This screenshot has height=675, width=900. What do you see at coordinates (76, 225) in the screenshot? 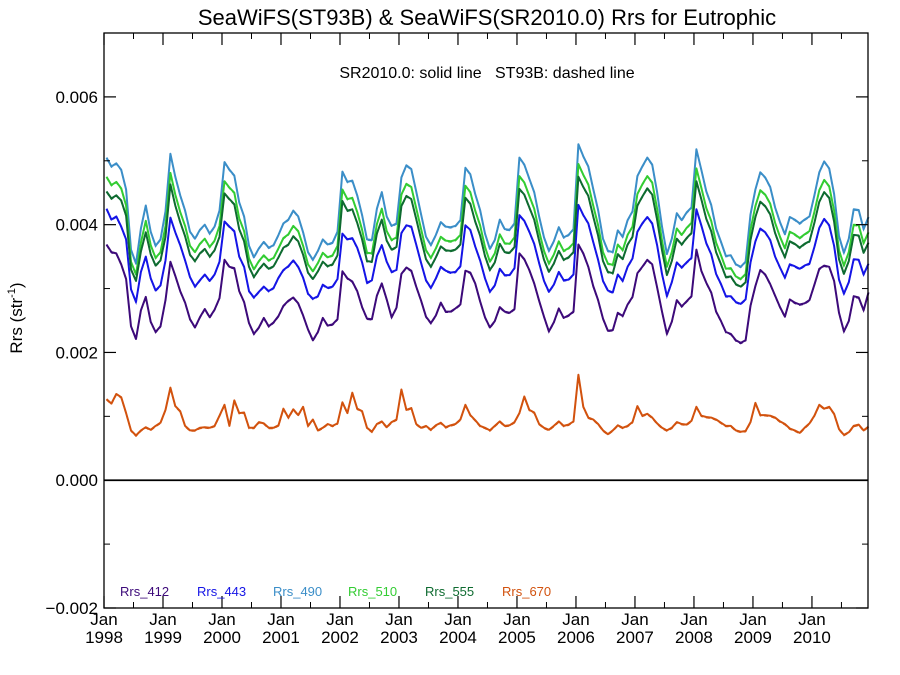
I see `y-tick-label: 0.004` at bounding box center [76, 225].